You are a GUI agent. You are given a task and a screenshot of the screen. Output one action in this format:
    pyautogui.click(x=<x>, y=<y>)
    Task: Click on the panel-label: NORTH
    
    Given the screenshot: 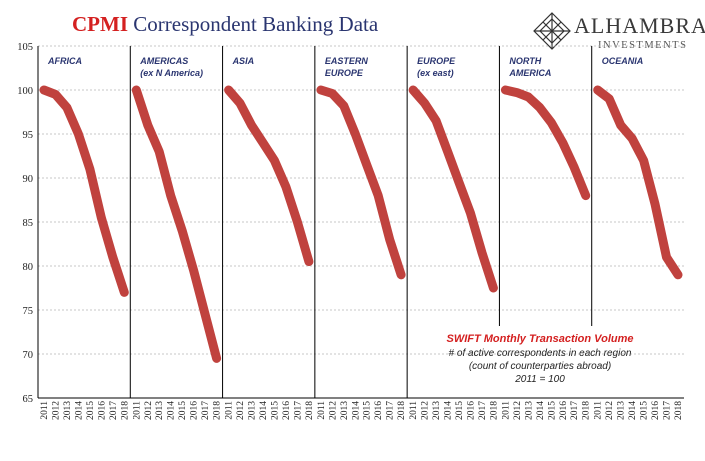 What is the action you would take?
    pyautogui.click(x=525, y=61)
    